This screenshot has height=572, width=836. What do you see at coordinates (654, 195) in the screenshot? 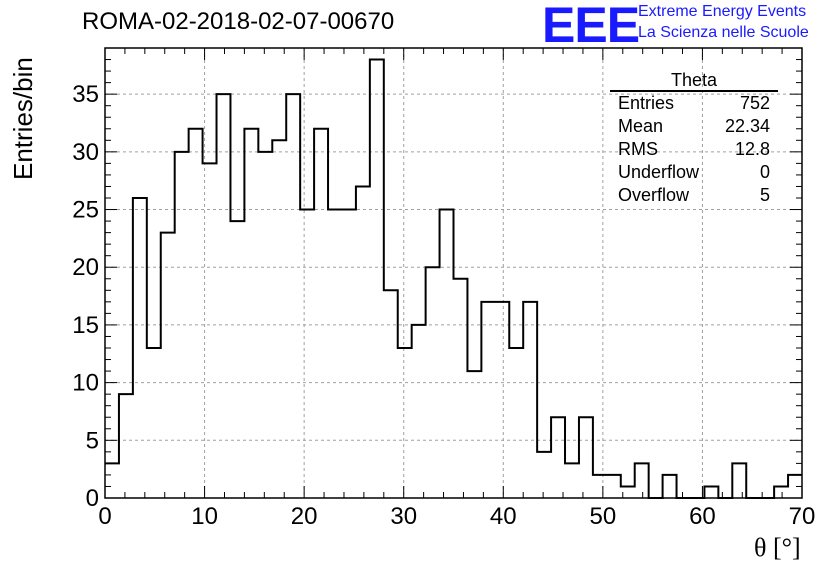
I see `stats-label: Overflow` at bounding box center [654, 195].